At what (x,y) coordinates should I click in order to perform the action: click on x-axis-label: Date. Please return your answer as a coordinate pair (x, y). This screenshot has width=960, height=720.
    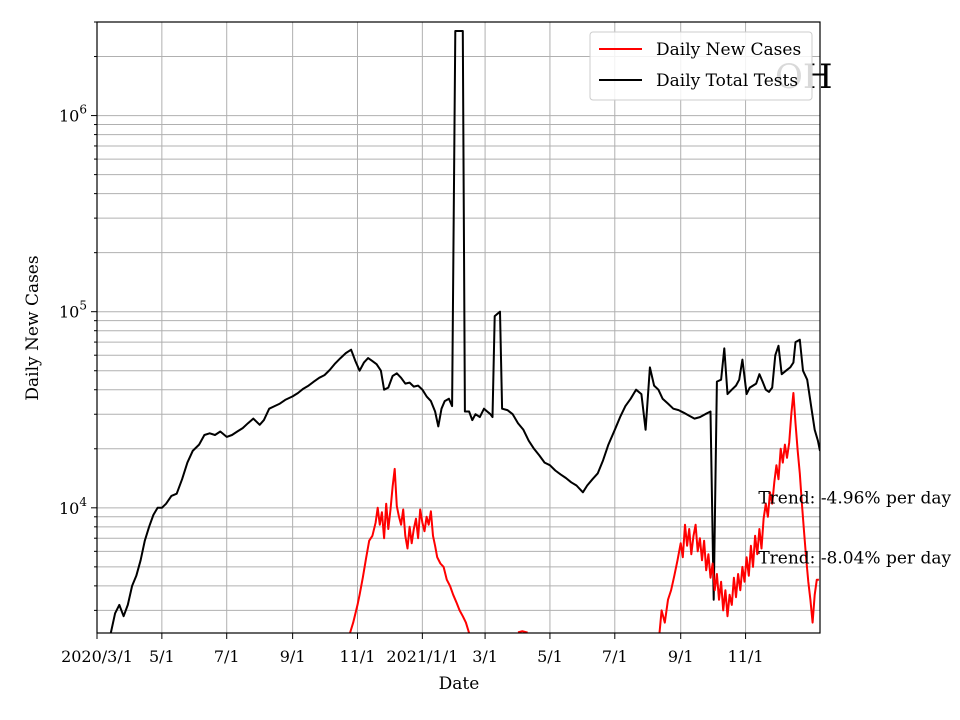
    Looking at the image, I should click on (459, 684).